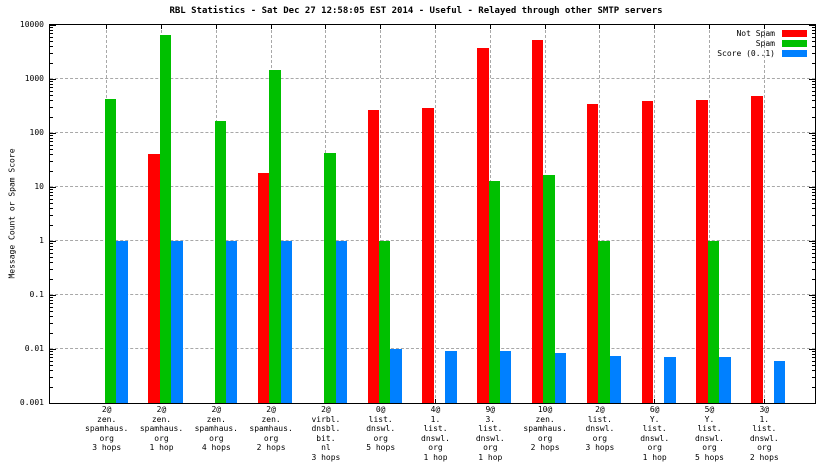 This screenshot has width=832, height=468. I want to click on bar-spam, so click(111, 251).